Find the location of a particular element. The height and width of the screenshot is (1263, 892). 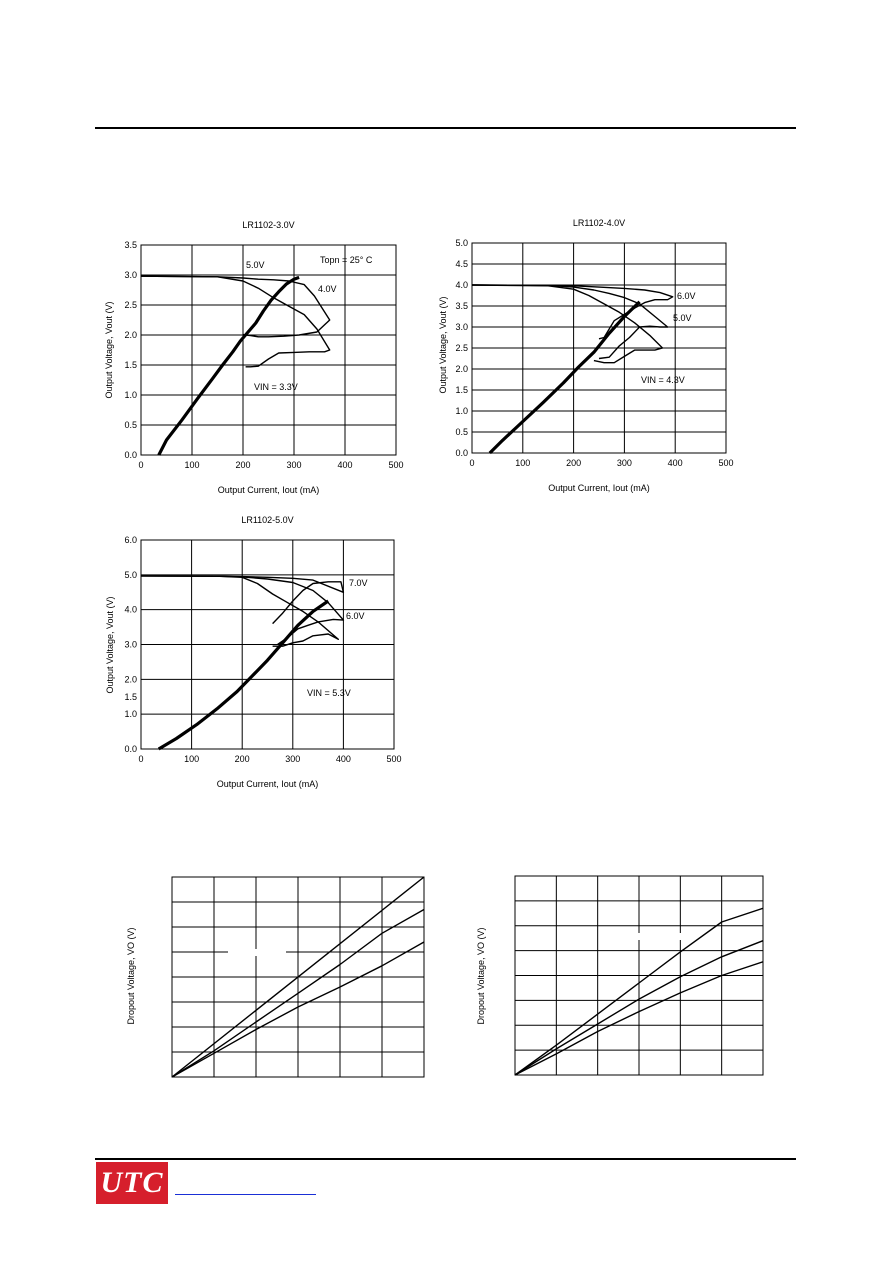

utc-logo is located at coordinates (132, 1183).